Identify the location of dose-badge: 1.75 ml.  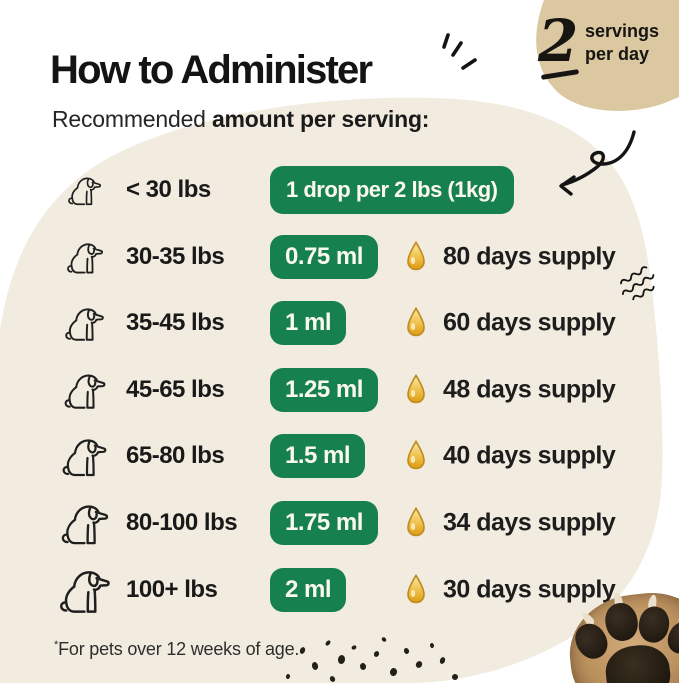
(324, 522).